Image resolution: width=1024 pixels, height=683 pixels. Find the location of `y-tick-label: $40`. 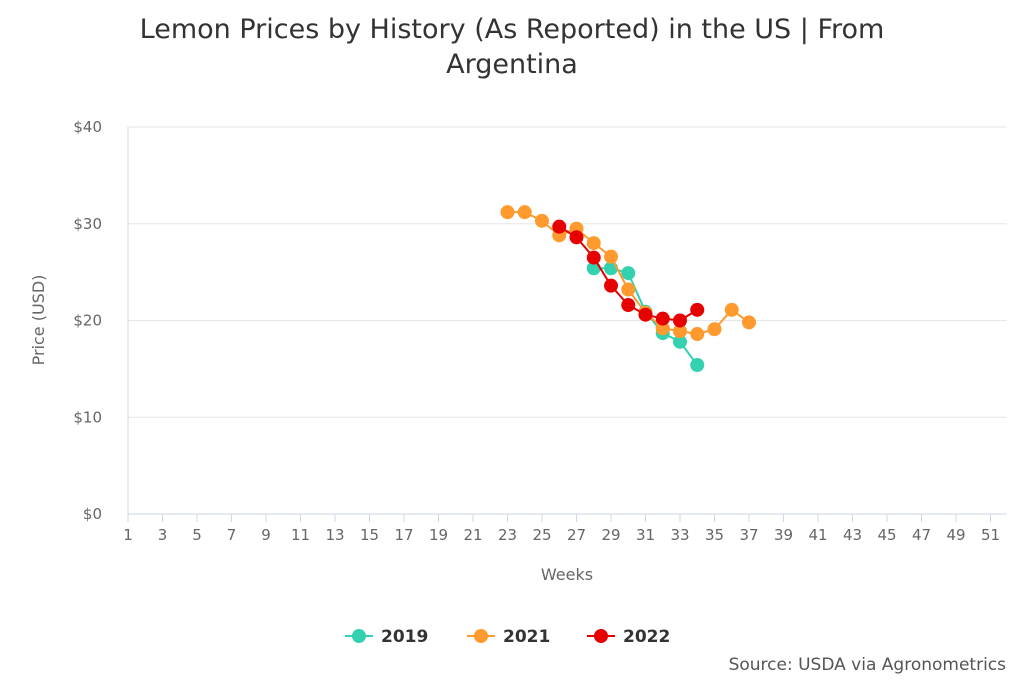

y-tick-label: $40 is located at coordinates (87, 127).